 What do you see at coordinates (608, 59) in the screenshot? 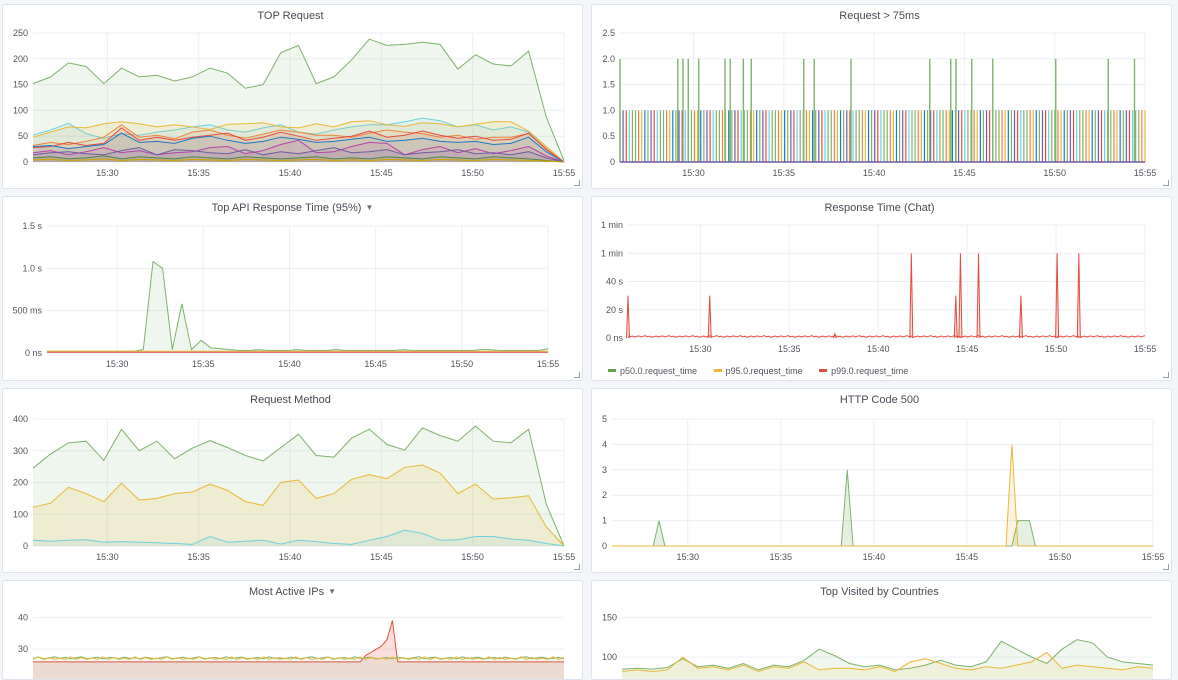
I see `y-tick-label: 2.0` at bounding box center [608, 59].